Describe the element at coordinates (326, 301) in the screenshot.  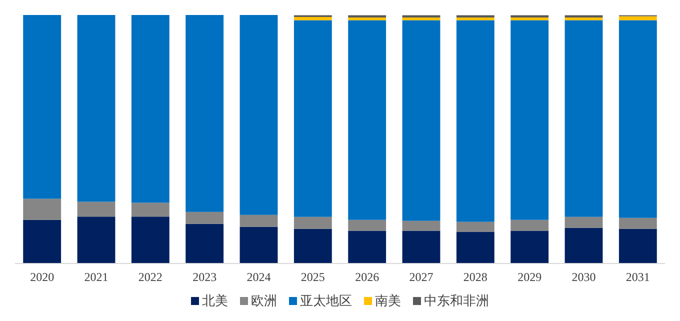
I see `legend-label: 亚太地区` at that location.